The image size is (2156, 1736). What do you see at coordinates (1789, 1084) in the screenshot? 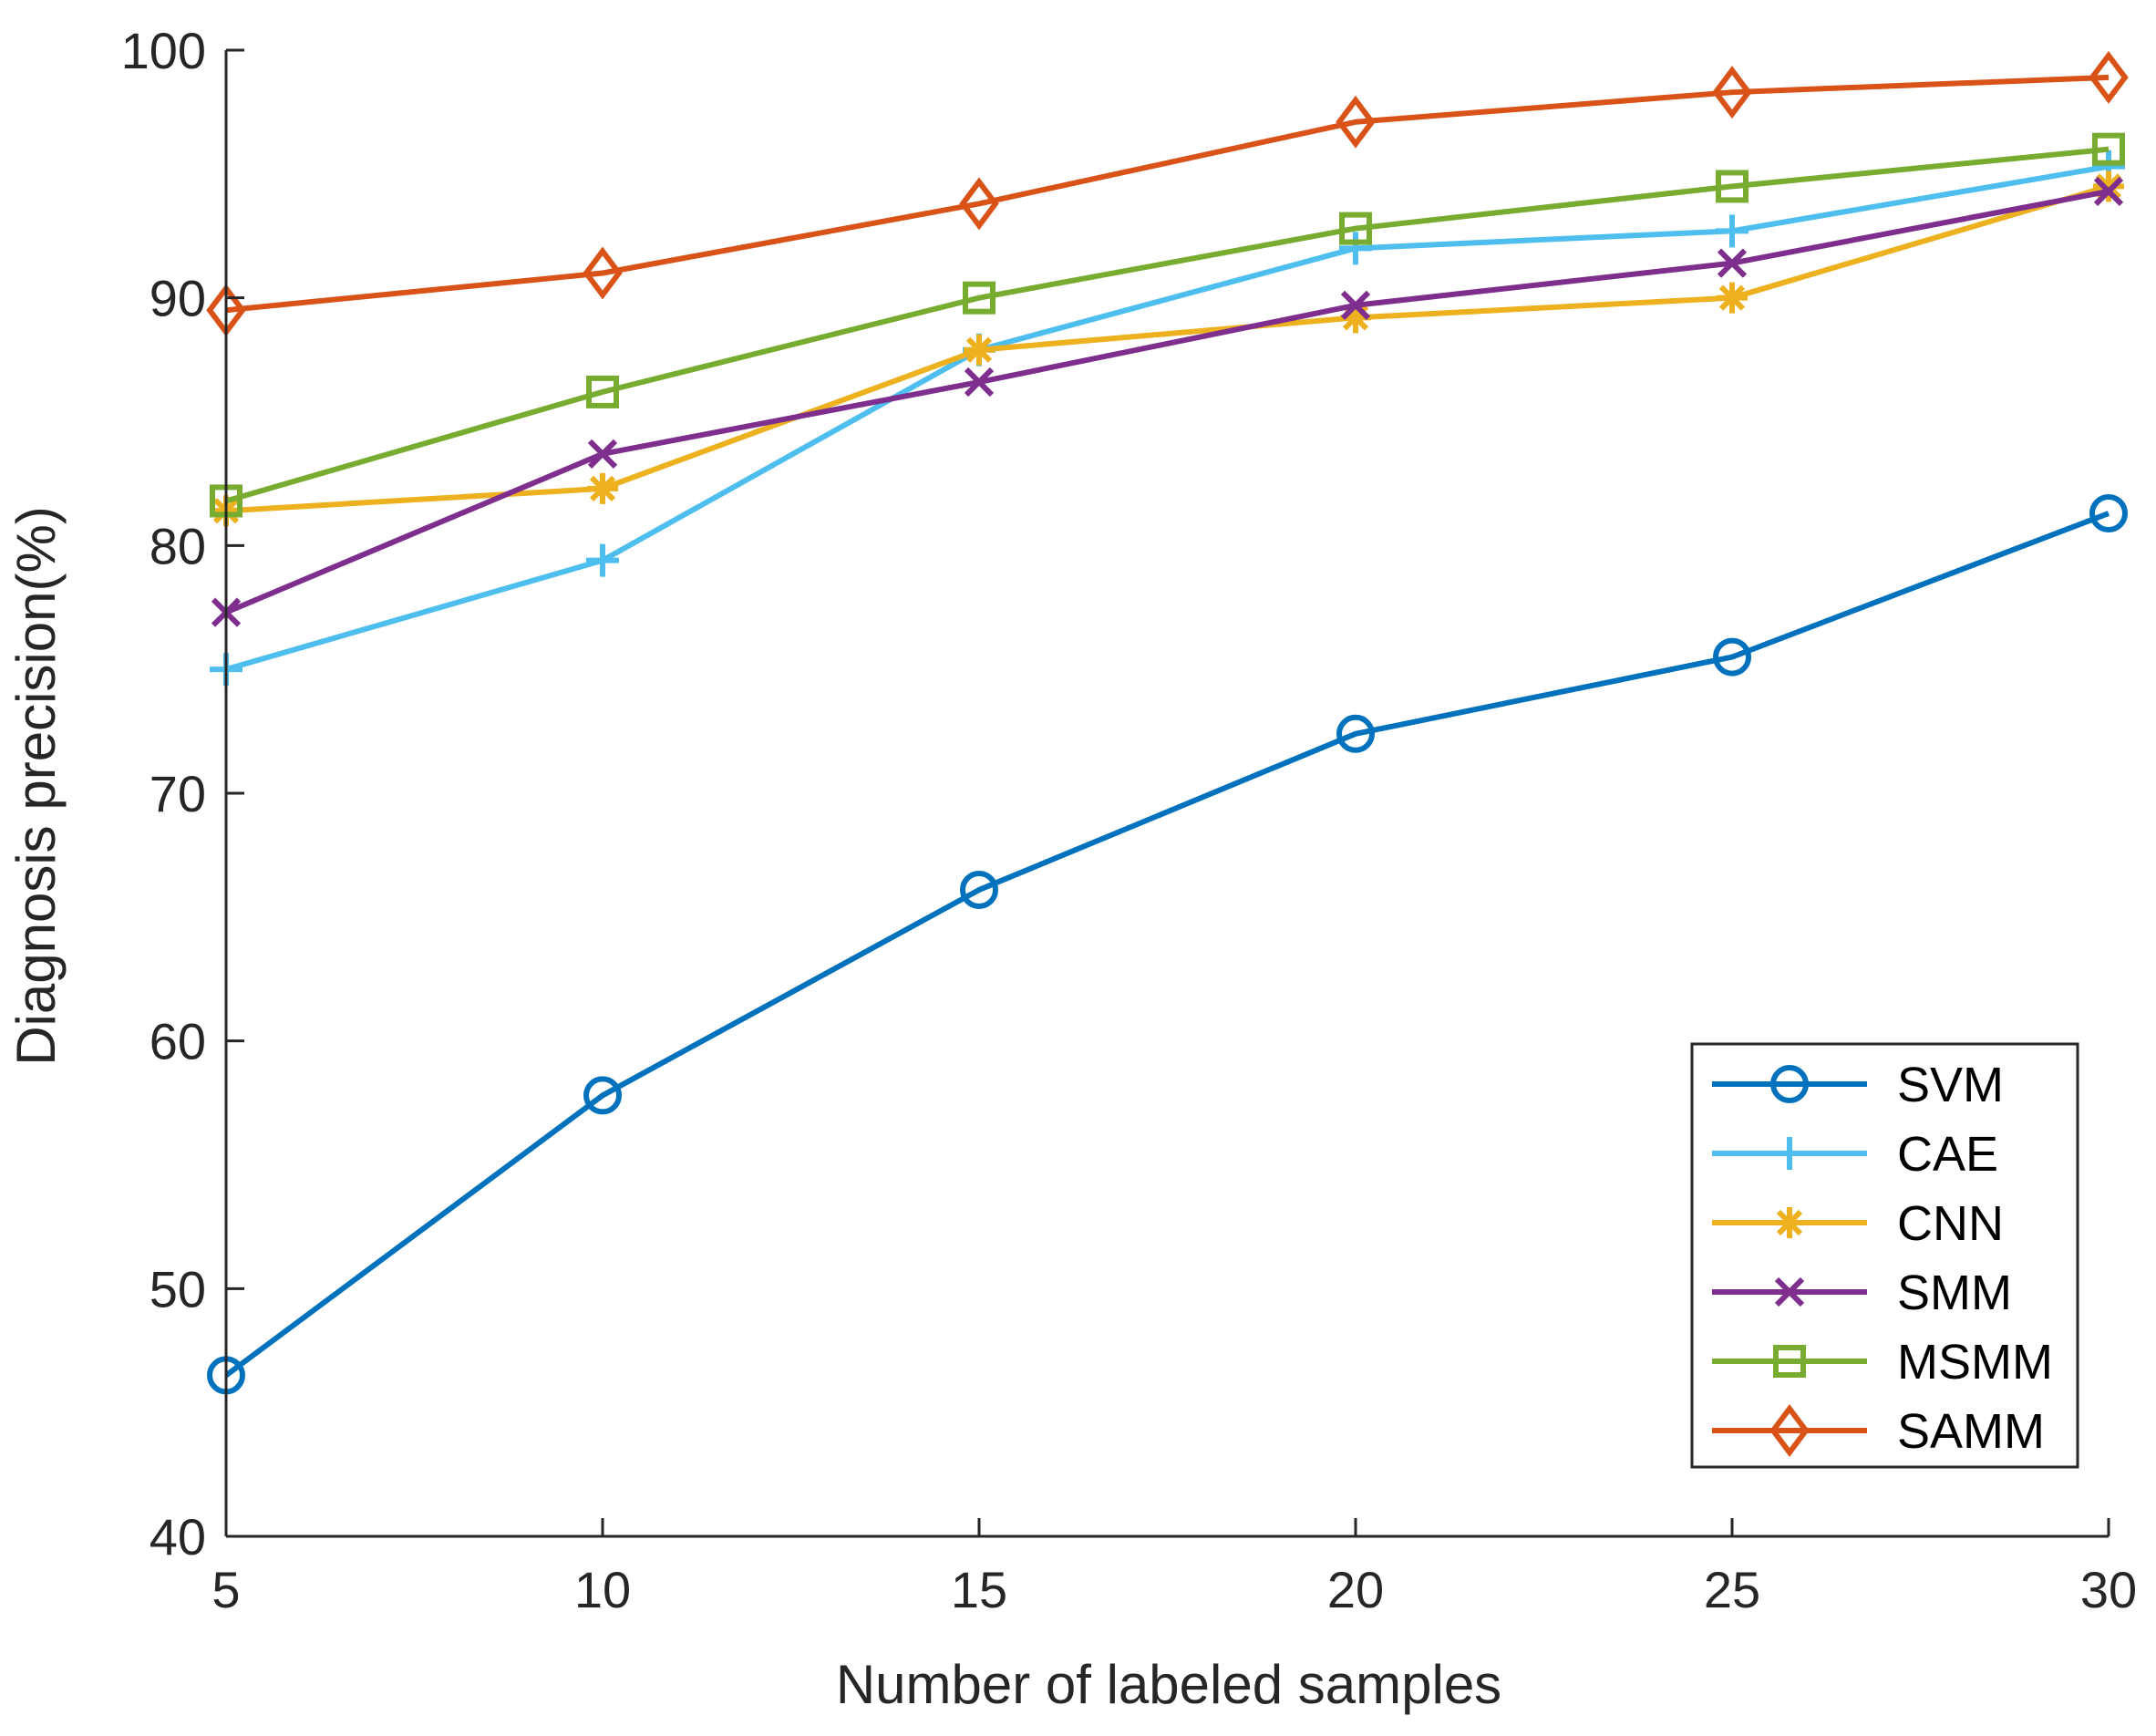
I see `legend-marker-svm` at bounding box center [1789, 1084].